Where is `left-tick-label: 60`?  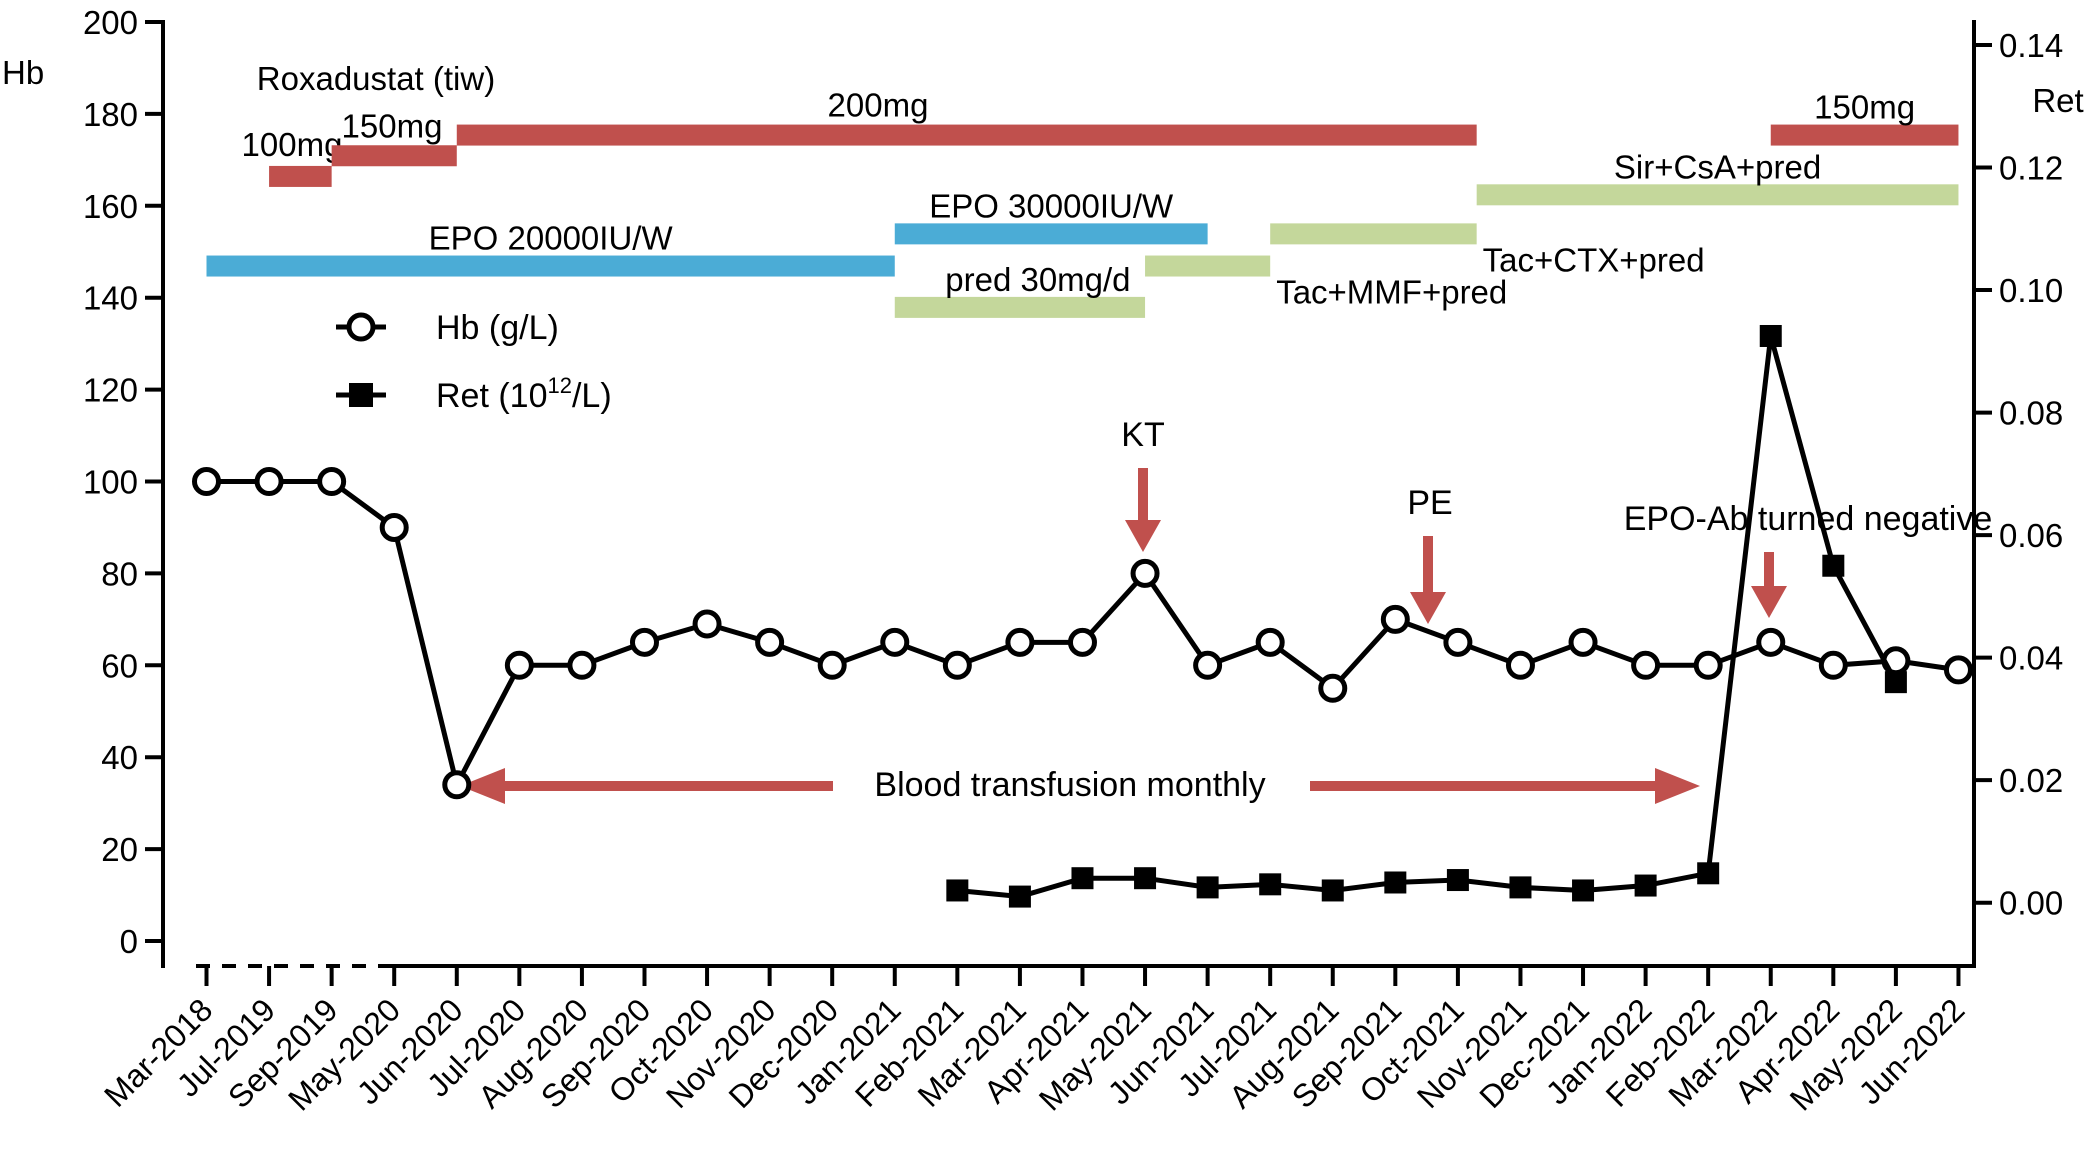
left-tick-label: 60 is located at coordinates (119, 665).